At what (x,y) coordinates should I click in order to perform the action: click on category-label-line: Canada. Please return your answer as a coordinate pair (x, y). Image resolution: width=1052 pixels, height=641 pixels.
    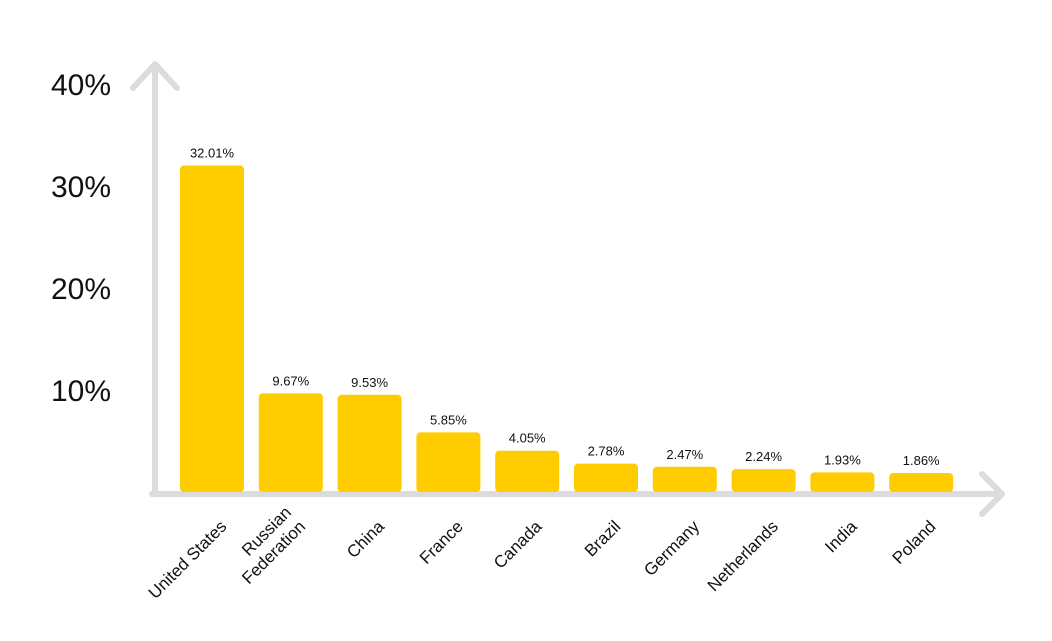
    Looking at the image, I should click on (518, 545).